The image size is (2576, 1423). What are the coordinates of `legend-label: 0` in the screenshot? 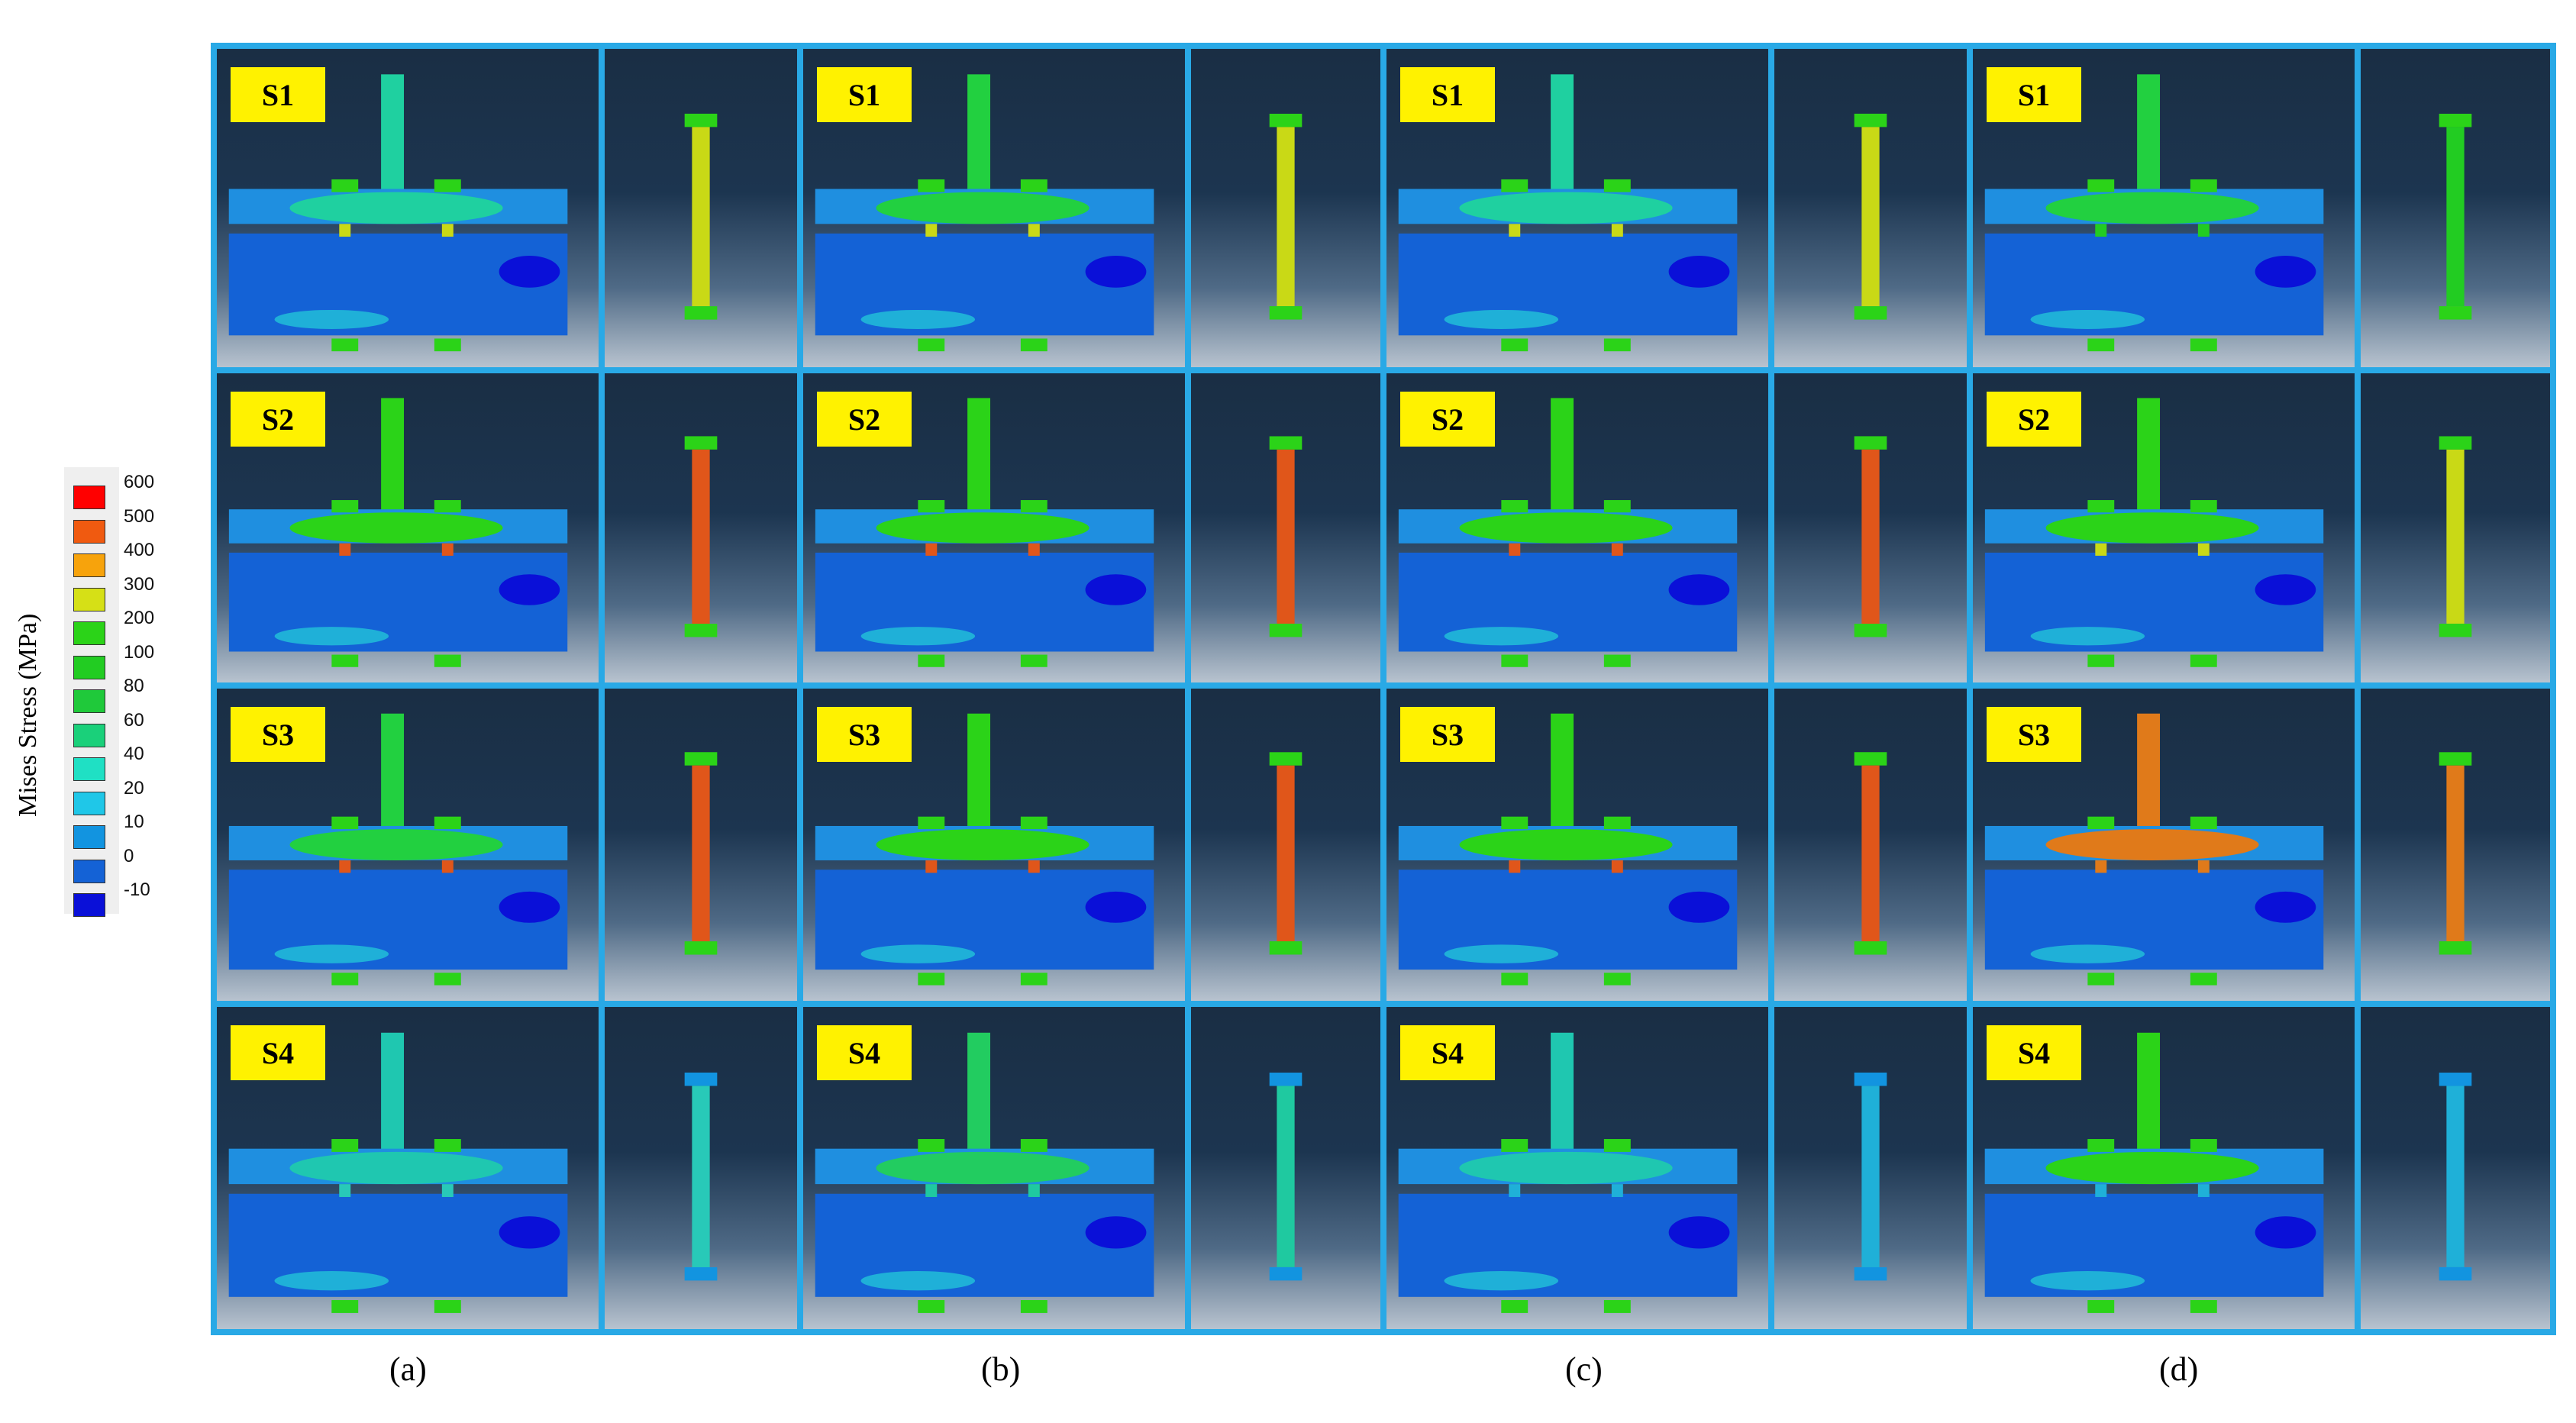 It's located at (129, 855).